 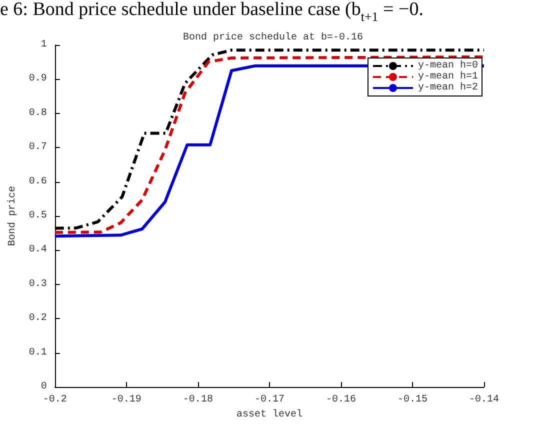 What do you see at coordinates (341, 400) in the screenshot?
I see `x-tick-label: -0.16` at bounding box center [341, 400].